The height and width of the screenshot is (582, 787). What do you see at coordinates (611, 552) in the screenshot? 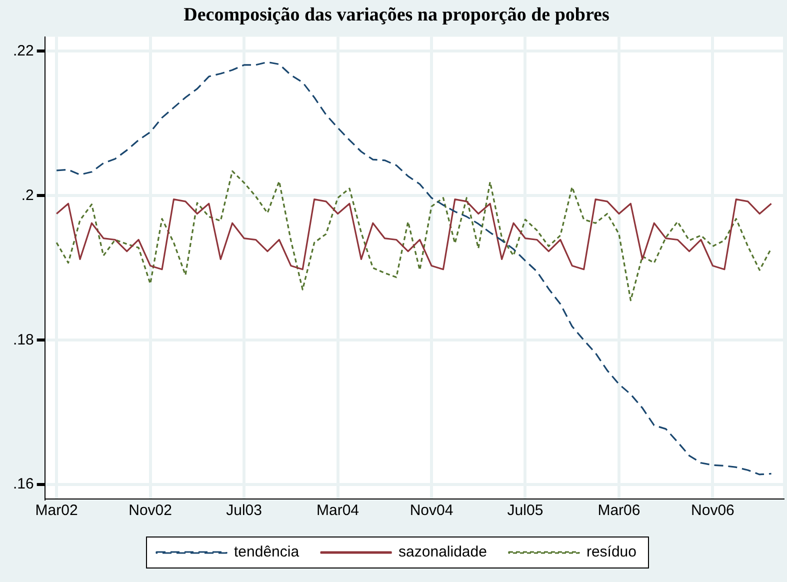
I see `legend-label: resíduo` at bounding box center [611, 552].